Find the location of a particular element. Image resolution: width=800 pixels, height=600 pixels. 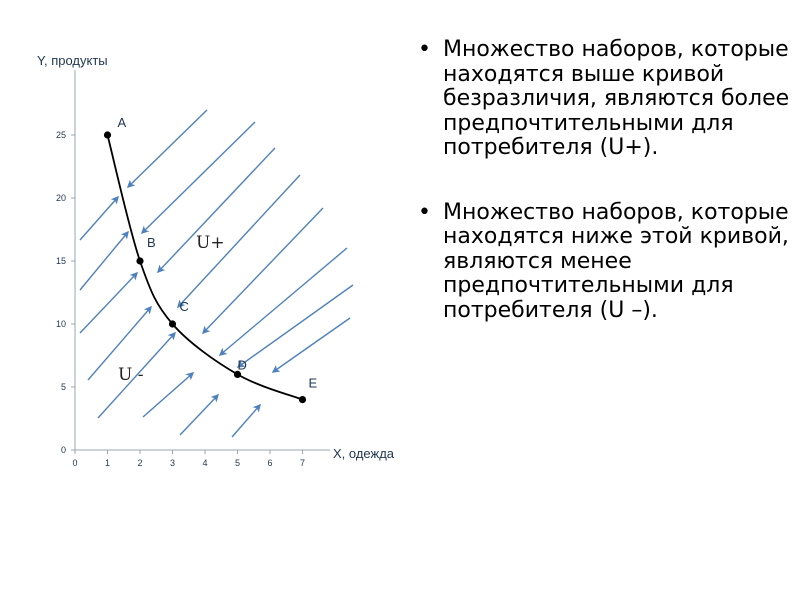

curve-points: A B C D E is located at coordinates (210, 259).